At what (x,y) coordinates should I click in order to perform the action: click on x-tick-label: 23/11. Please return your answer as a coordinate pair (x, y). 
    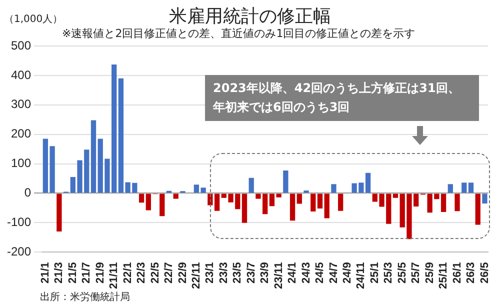
    Looking at the image, I should click on (278, 275).